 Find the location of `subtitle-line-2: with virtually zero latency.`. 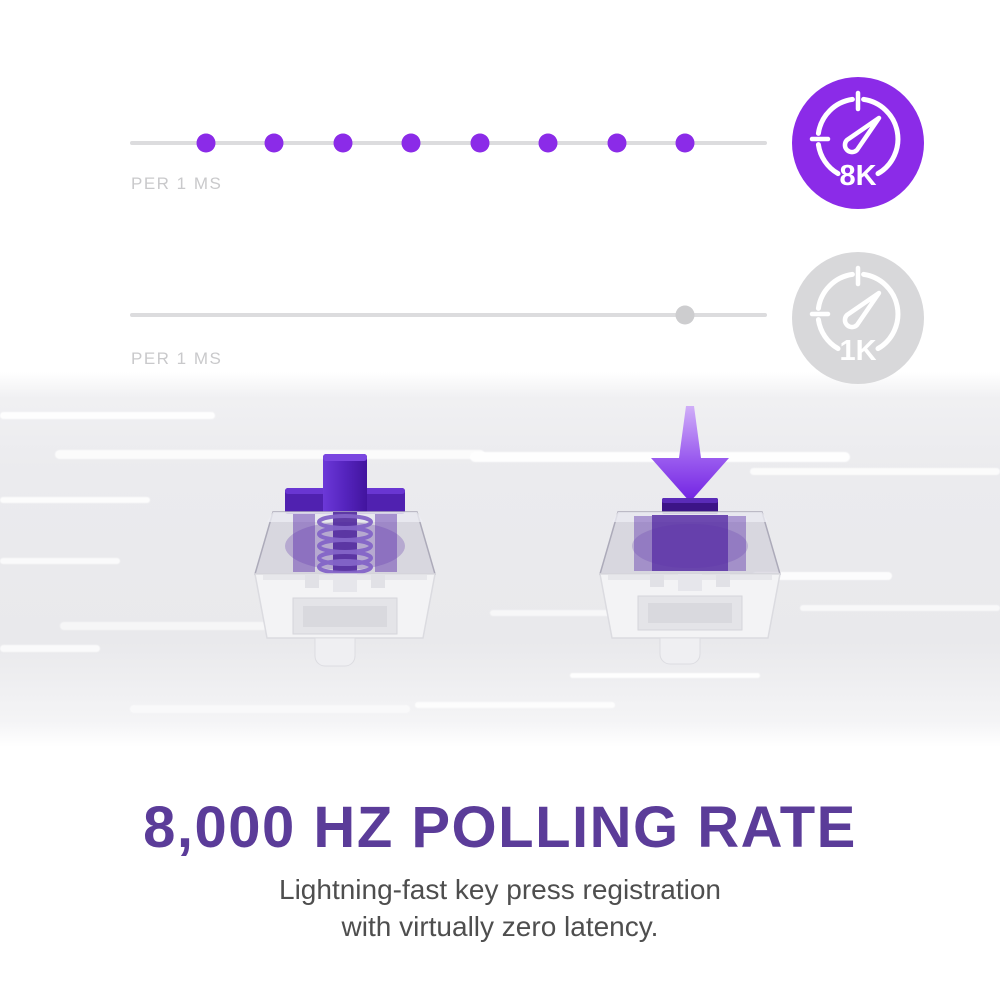

subtitle-line-2: with virtually zero latency. is located at coordinates (500, 926).